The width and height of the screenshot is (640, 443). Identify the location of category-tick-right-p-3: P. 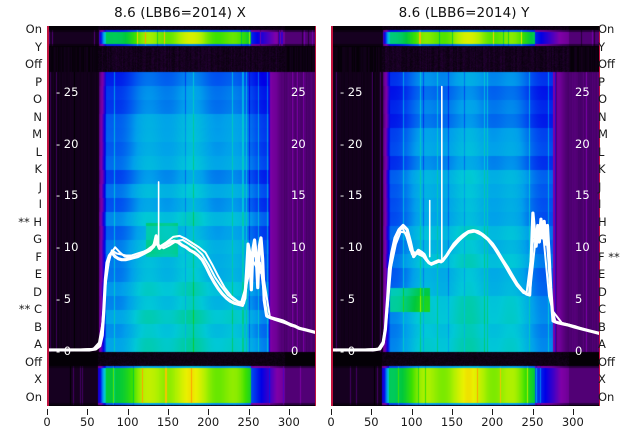
(601, 81).